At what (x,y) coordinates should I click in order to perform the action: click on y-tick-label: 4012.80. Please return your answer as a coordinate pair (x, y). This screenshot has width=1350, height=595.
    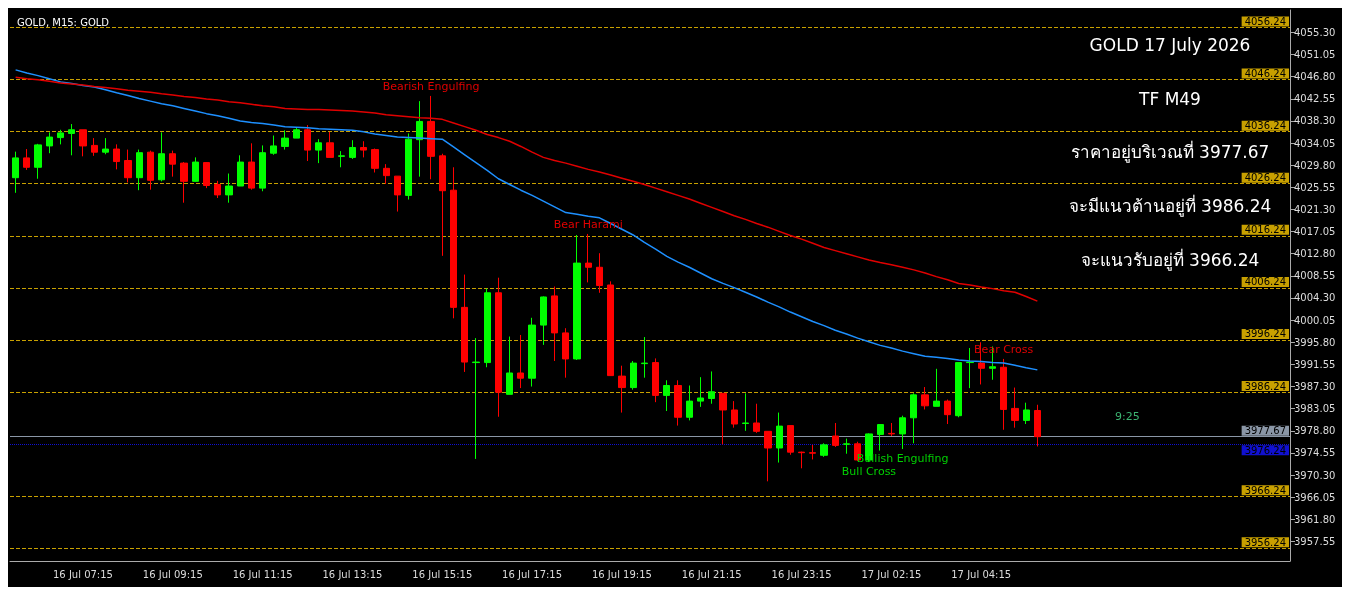
    Looking at the image, I should click on (1315, 254).